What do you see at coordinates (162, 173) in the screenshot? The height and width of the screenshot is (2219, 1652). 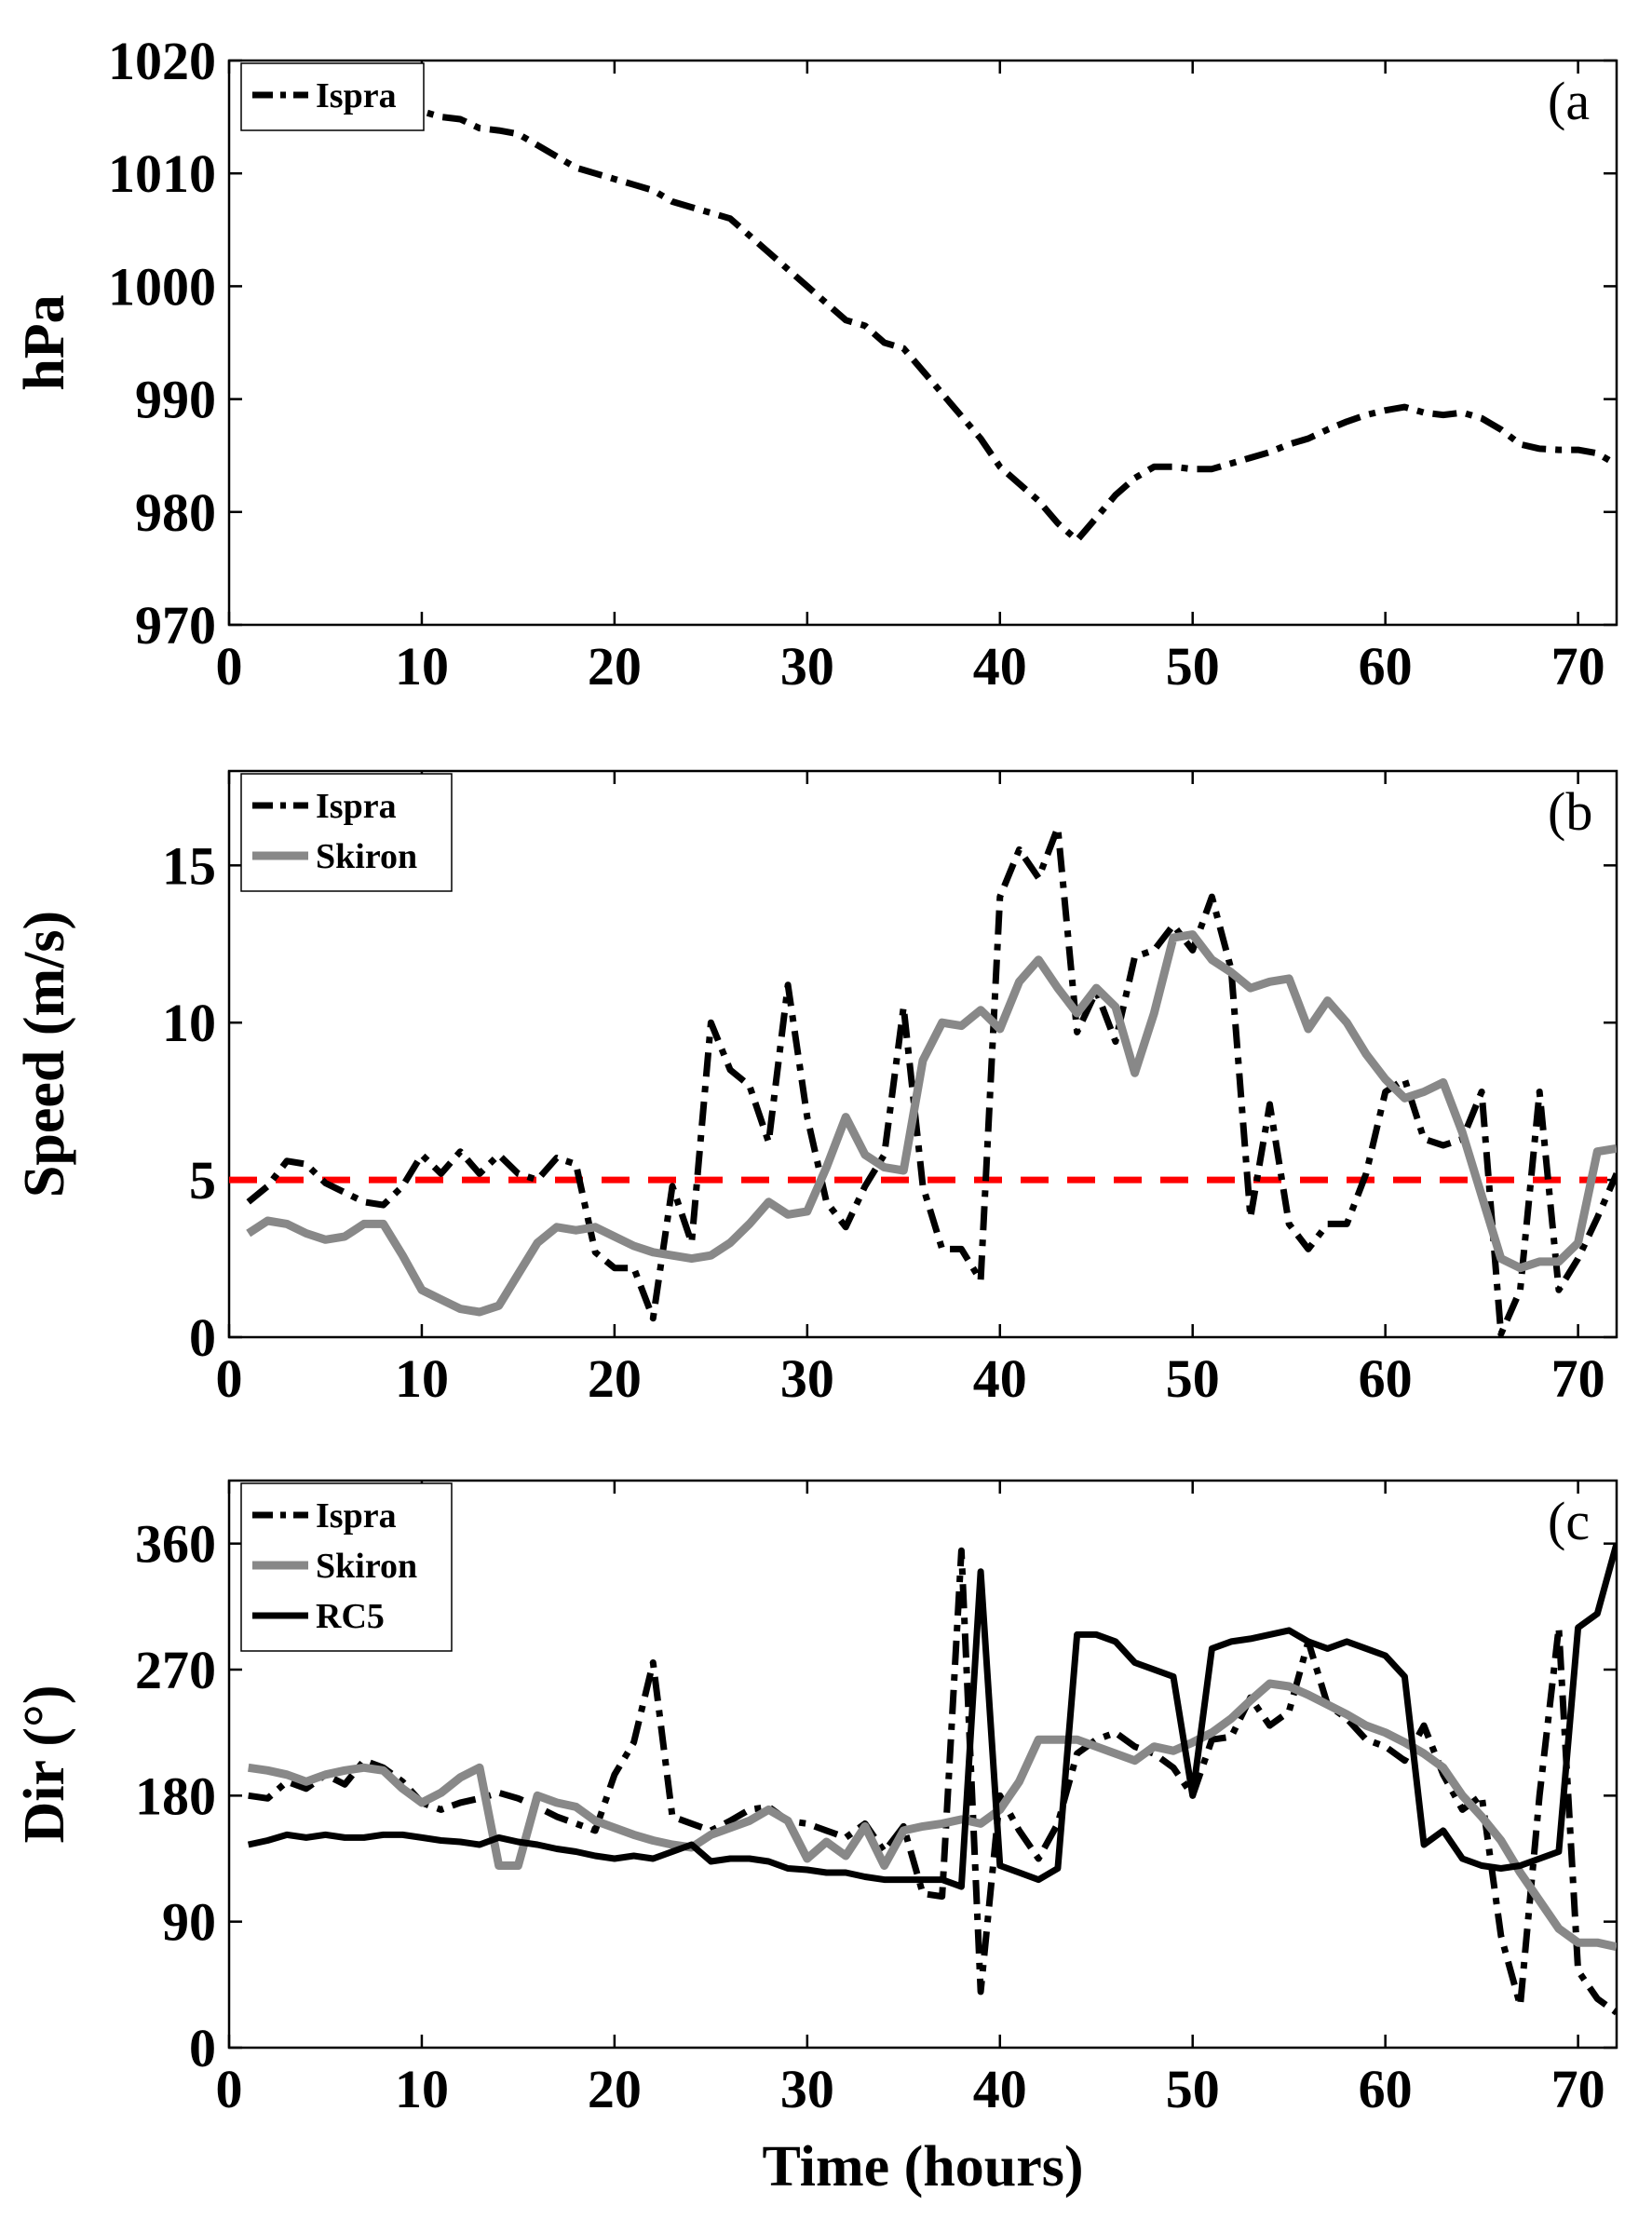 I see `y-tick-label: 1010` at bounding box center [162, 173].